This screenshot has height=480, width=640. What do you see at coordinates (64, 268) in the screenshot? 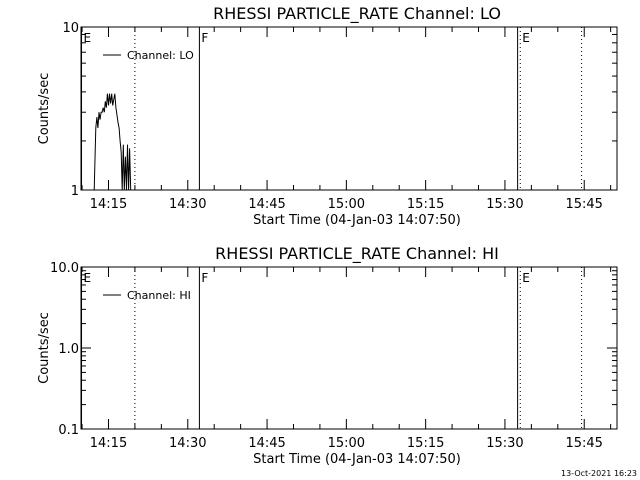
I see `y-tick-label: 10.0` at bounding box center [64, 268].